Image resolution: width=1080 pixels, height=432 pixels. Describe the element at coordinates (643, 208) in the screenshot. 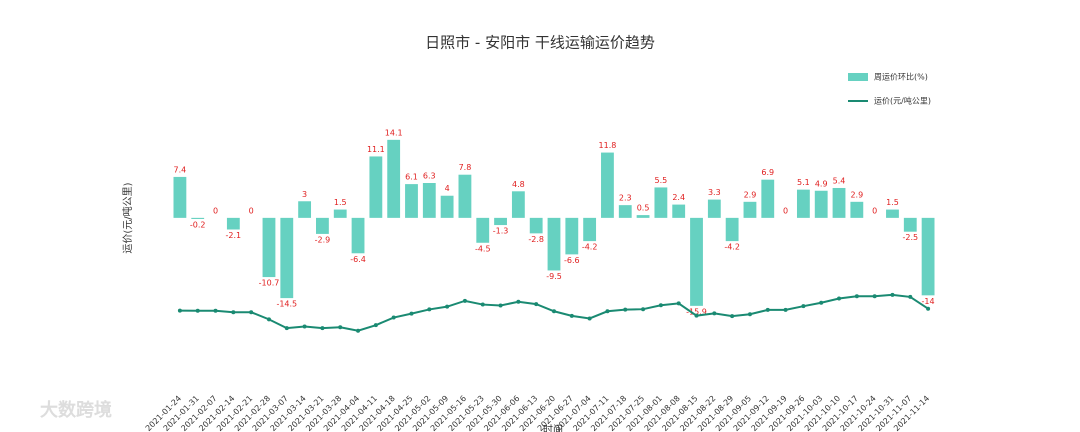

I see `bar-value-label: 0.5` at that location.